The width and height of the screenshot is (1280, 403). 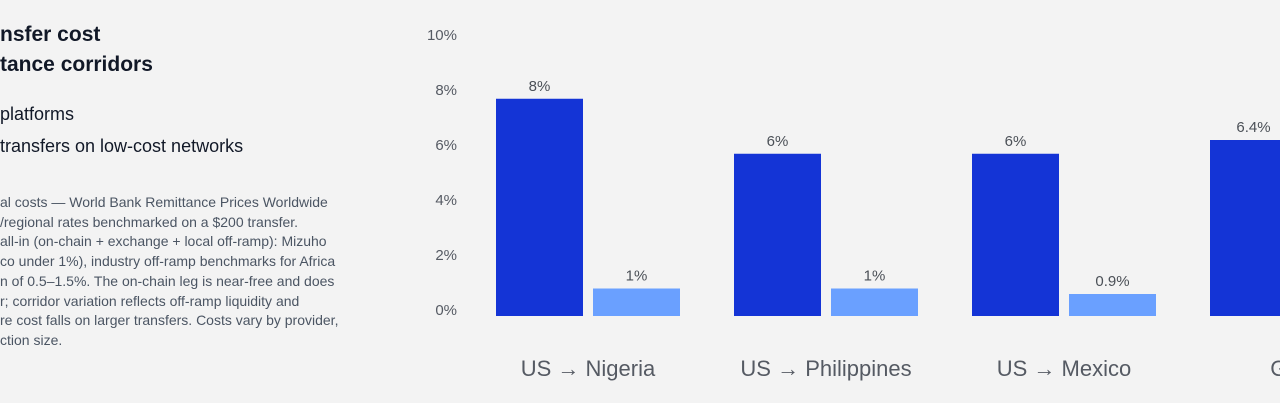 What do you see at coordinates (540, 86) in the screenshot?
I see `data-label: 8%` at bounding box center [540, 86].